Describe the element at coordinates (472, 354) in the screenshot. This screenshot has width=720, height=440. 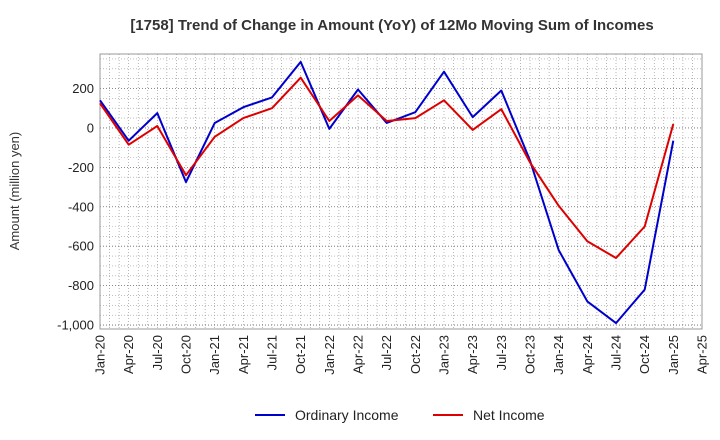
I see `x-tick-label: Apr-23` at that location.